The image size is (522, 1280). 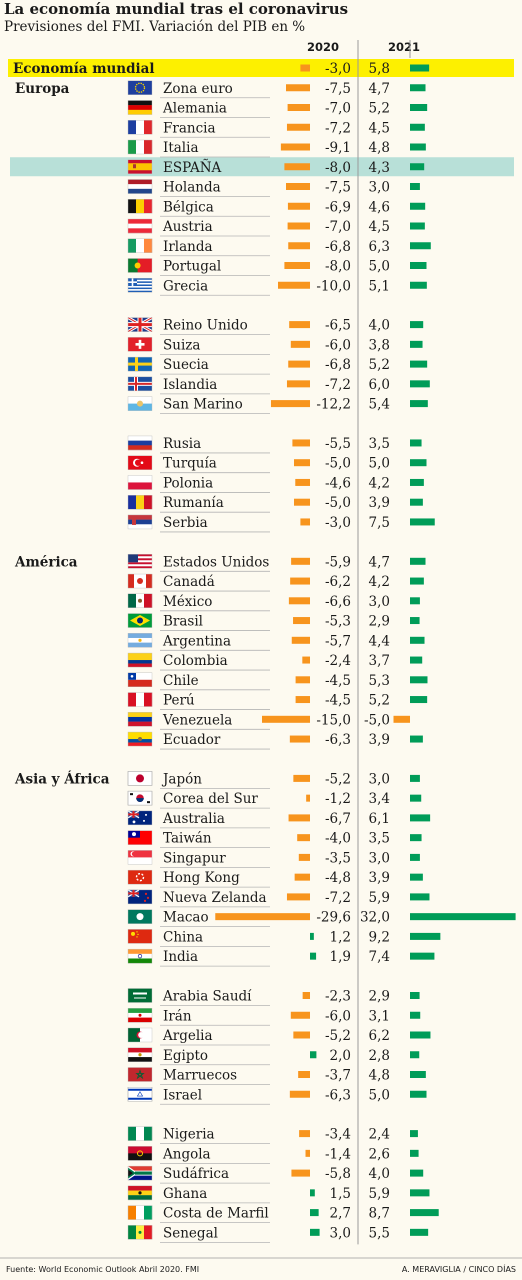 What do you see at coordinates (192, 168) in the screenshot?
I see `country-label: ESPAÑA` at bounding box center [192, 168].